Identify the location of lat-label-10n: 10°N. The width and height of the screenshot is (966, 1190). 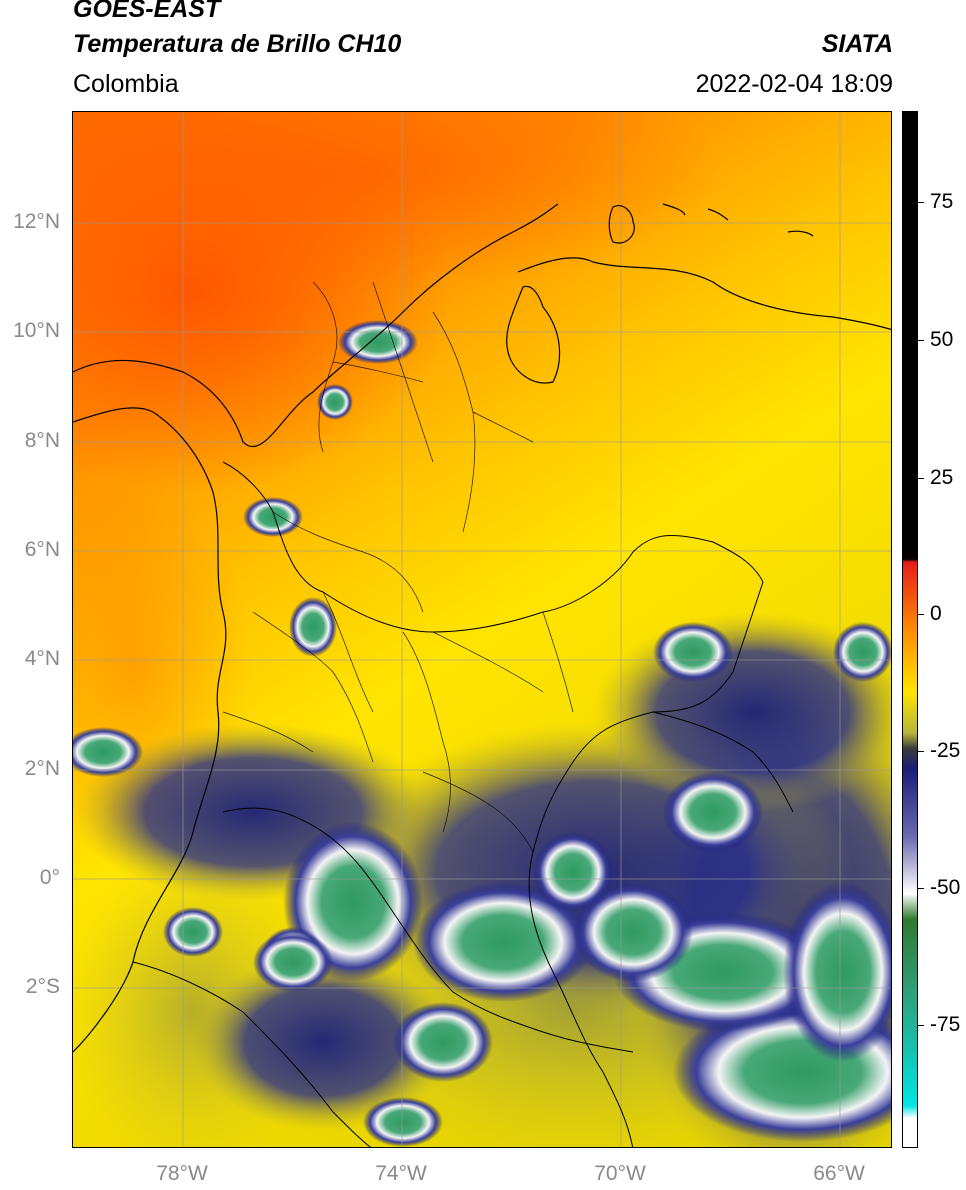
(36, 330).